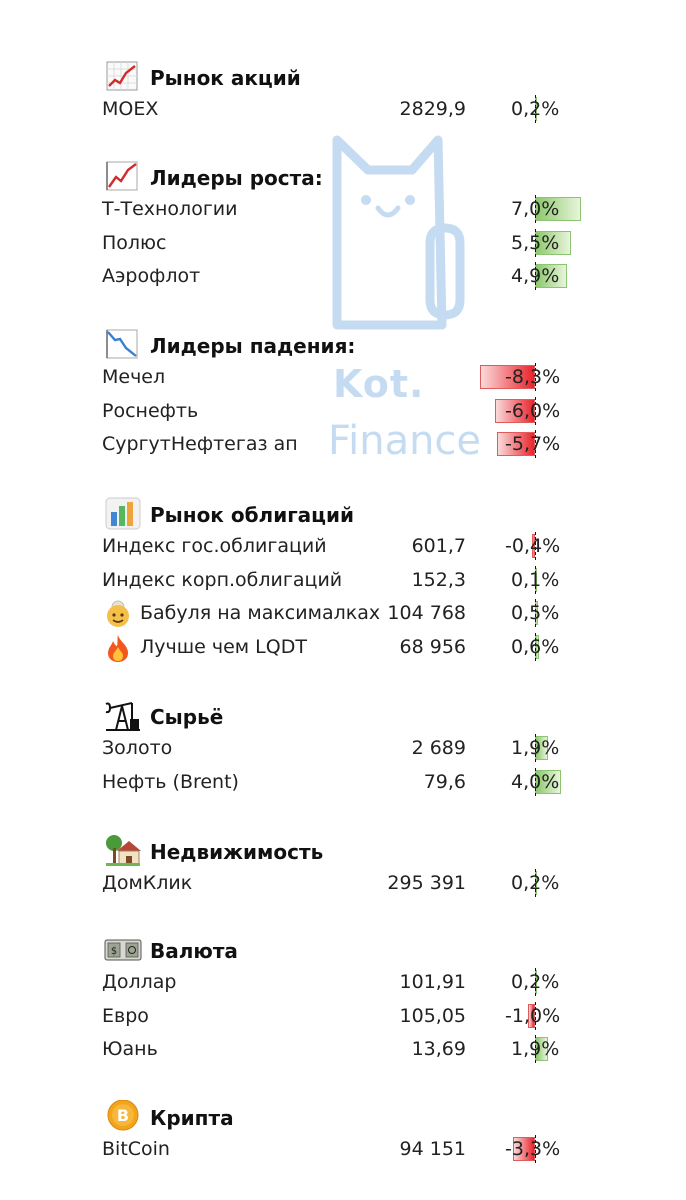 Image resolution: width=686 pixels, height=1200 pixels. Describe the element at coordinates (134, 242) in the screenshot. I see `instrument-name: Полюс` at that location.